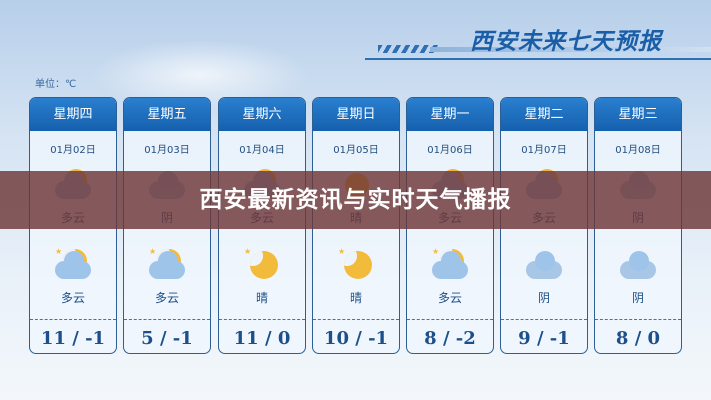 The width and height of the screenshot is (711, 400). What do you see at coordinates (408, 49) in the screenshot?
I see `title-decoration` at bounding box center [408, 49].